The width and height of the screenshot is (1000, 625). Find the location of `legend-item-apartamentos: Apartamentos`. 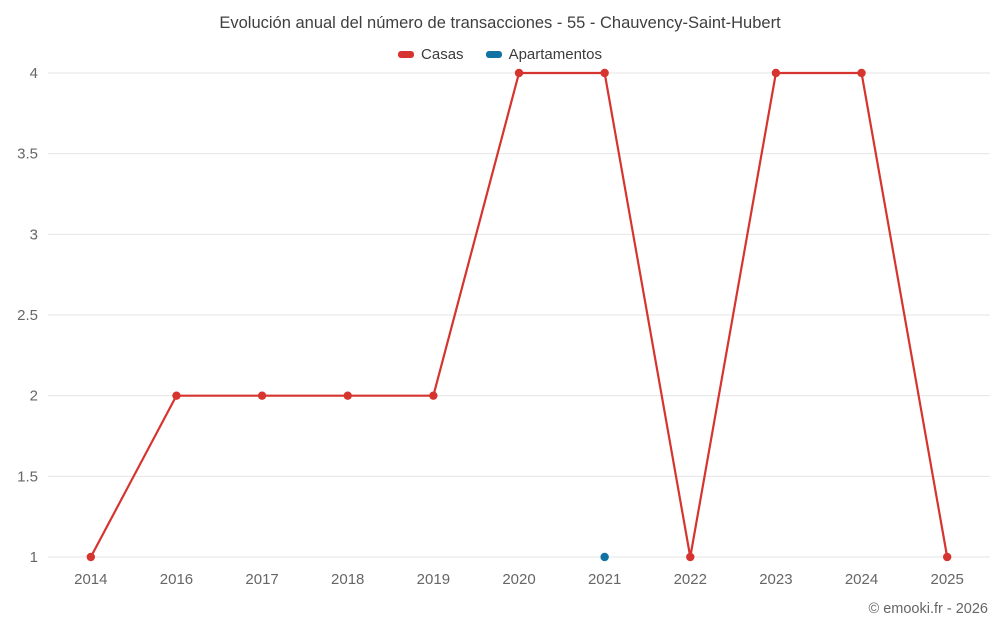

legend-item-apartamentos: Apartamentos is located at coordinates (543, 54).